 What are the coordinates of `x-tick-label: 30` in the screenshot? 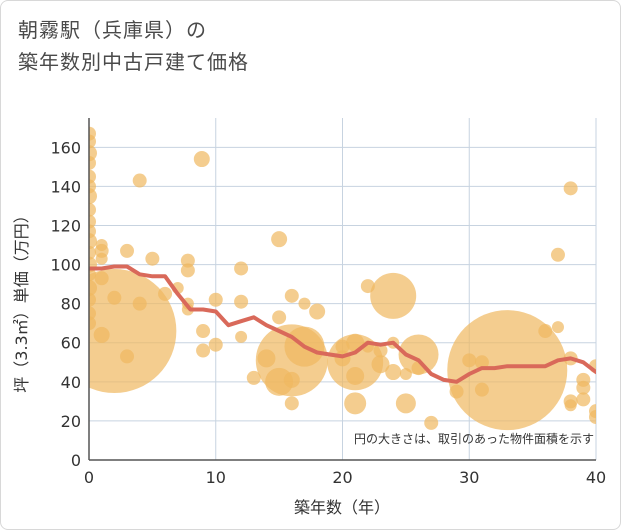 It's located at (469, 477).